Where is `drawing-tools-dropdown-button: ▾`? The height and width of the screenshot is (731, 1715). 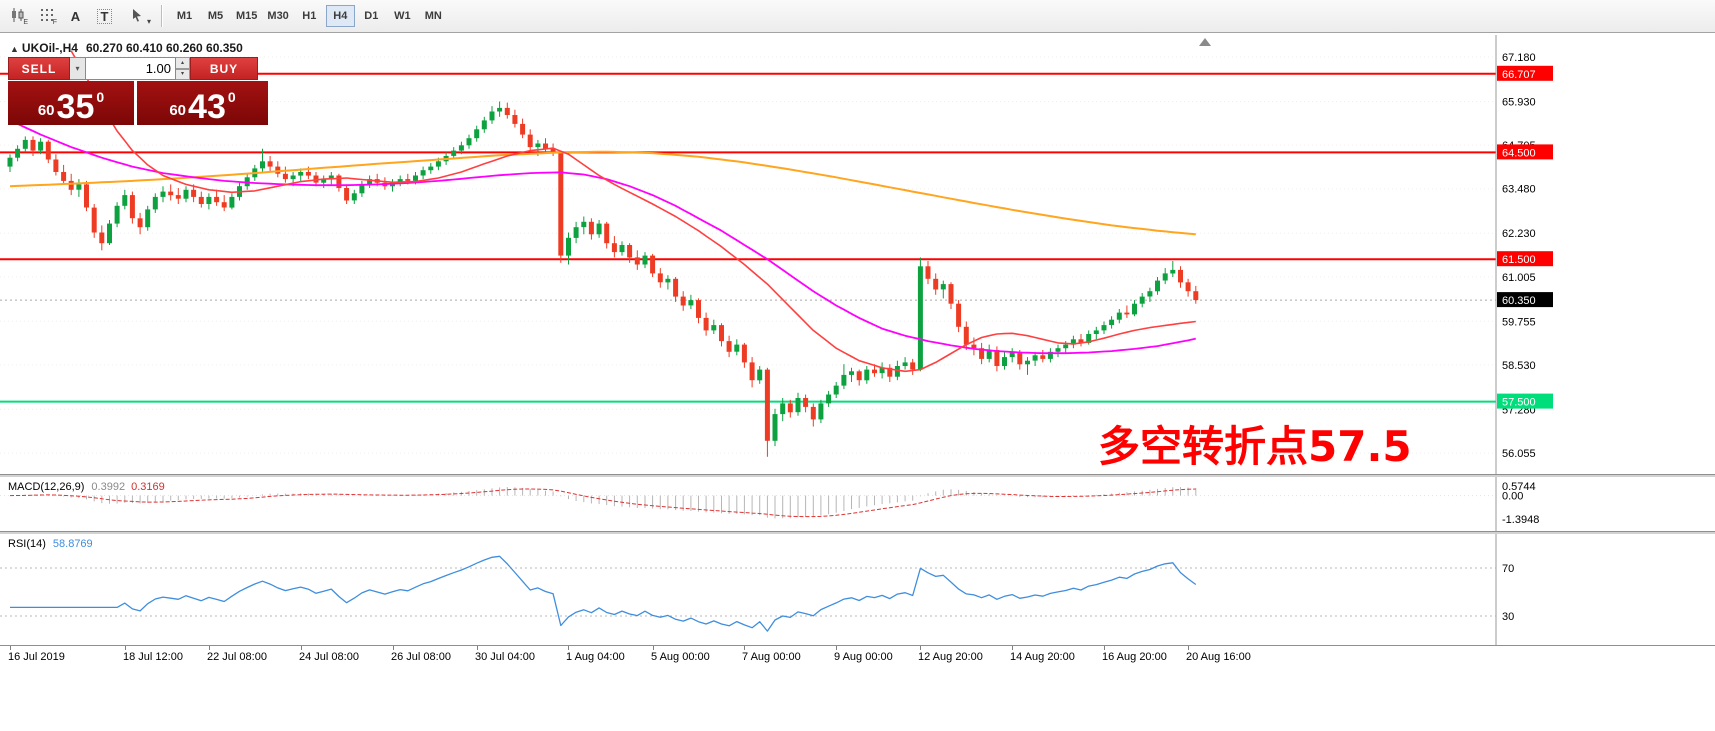
drawing-tools-dropdown-button: ▾ is located at coordinates (137, 16).